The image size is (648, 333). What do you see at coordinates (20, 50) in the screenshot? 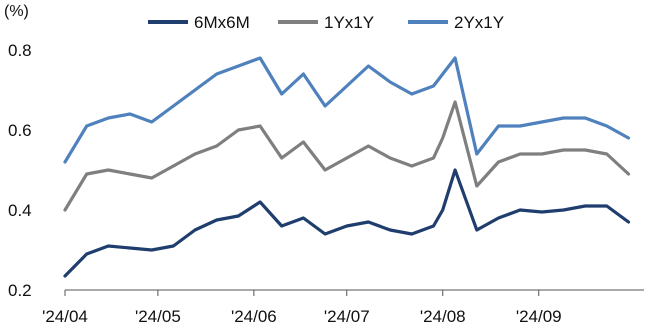
I see `y-tick-label: 0.8` at bounding box center [20, 50].